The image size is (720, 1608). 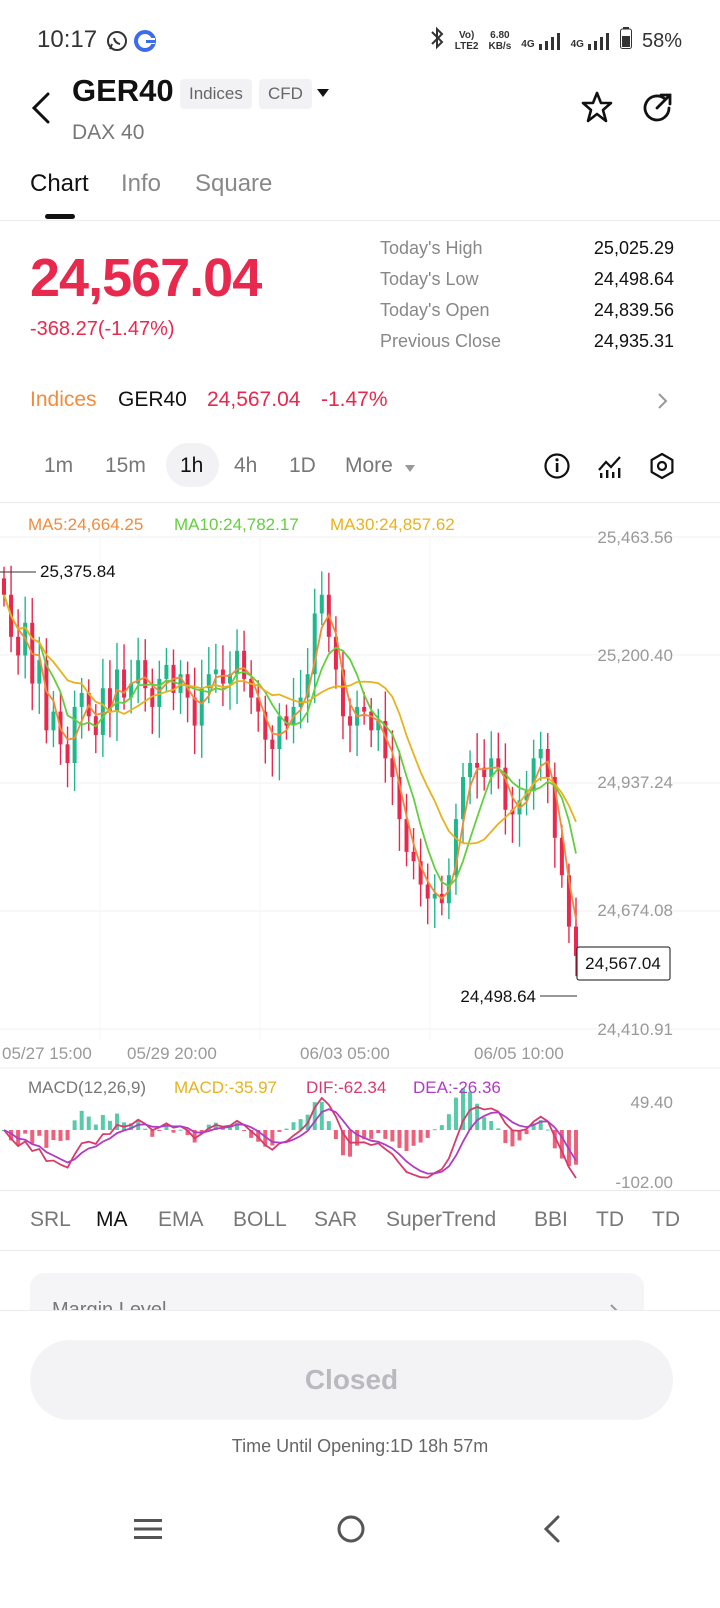 What do you see at coordinates (112, 1219) in the screenshot?
I see `indicator-ma: MA` at bounding box center [112, 1219].